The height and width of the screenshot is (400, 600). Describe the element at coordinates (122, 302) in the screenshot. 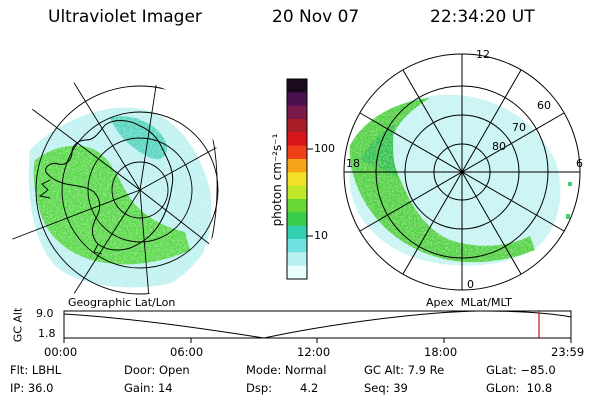

I see `left-map-caption: Geographic Lat/Lon` at that location.